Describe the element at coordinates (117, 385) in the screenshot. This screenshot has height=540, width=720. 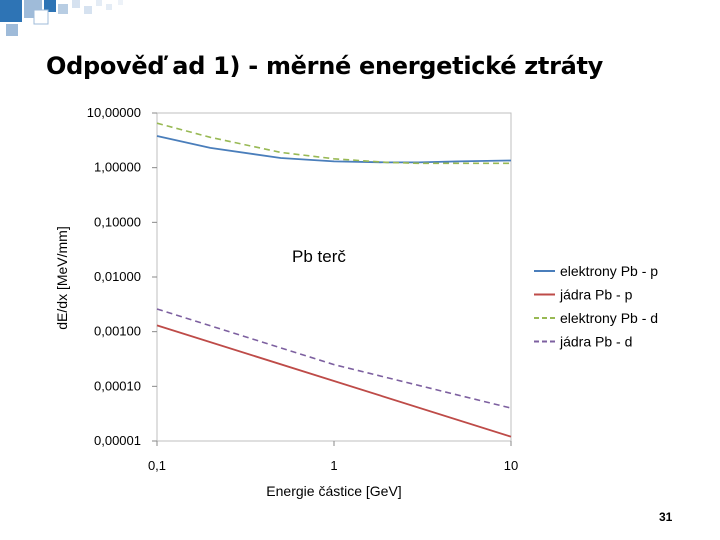
I see `y-tick-label: 0,00010` at that location.